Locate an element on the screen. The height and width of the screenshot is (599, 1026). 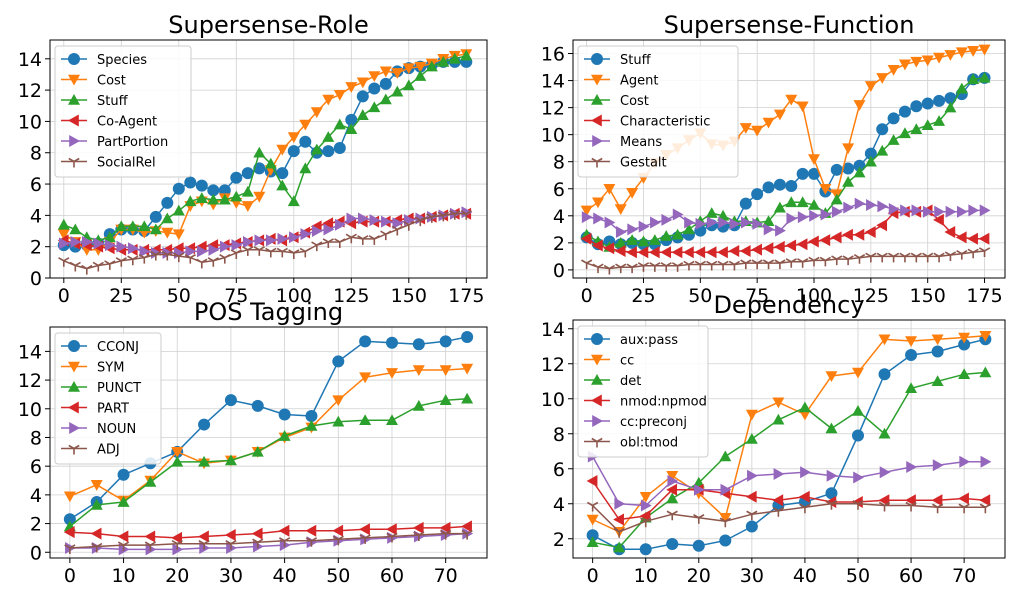
legend-label: PART is located at coordinates (113, 409).